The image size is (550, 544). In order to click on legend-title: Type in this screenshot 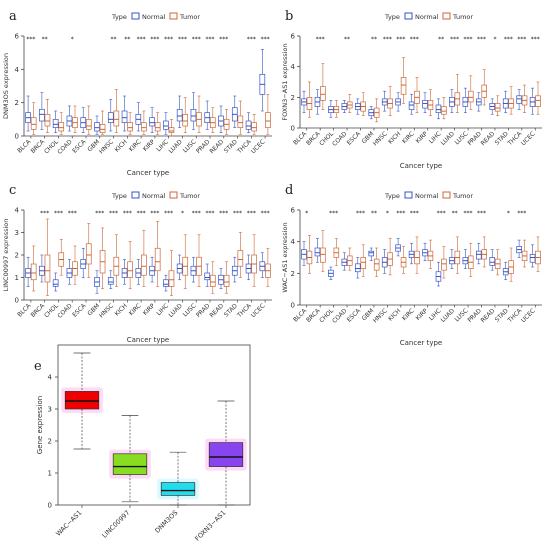, I will do `click(119, 196)`.